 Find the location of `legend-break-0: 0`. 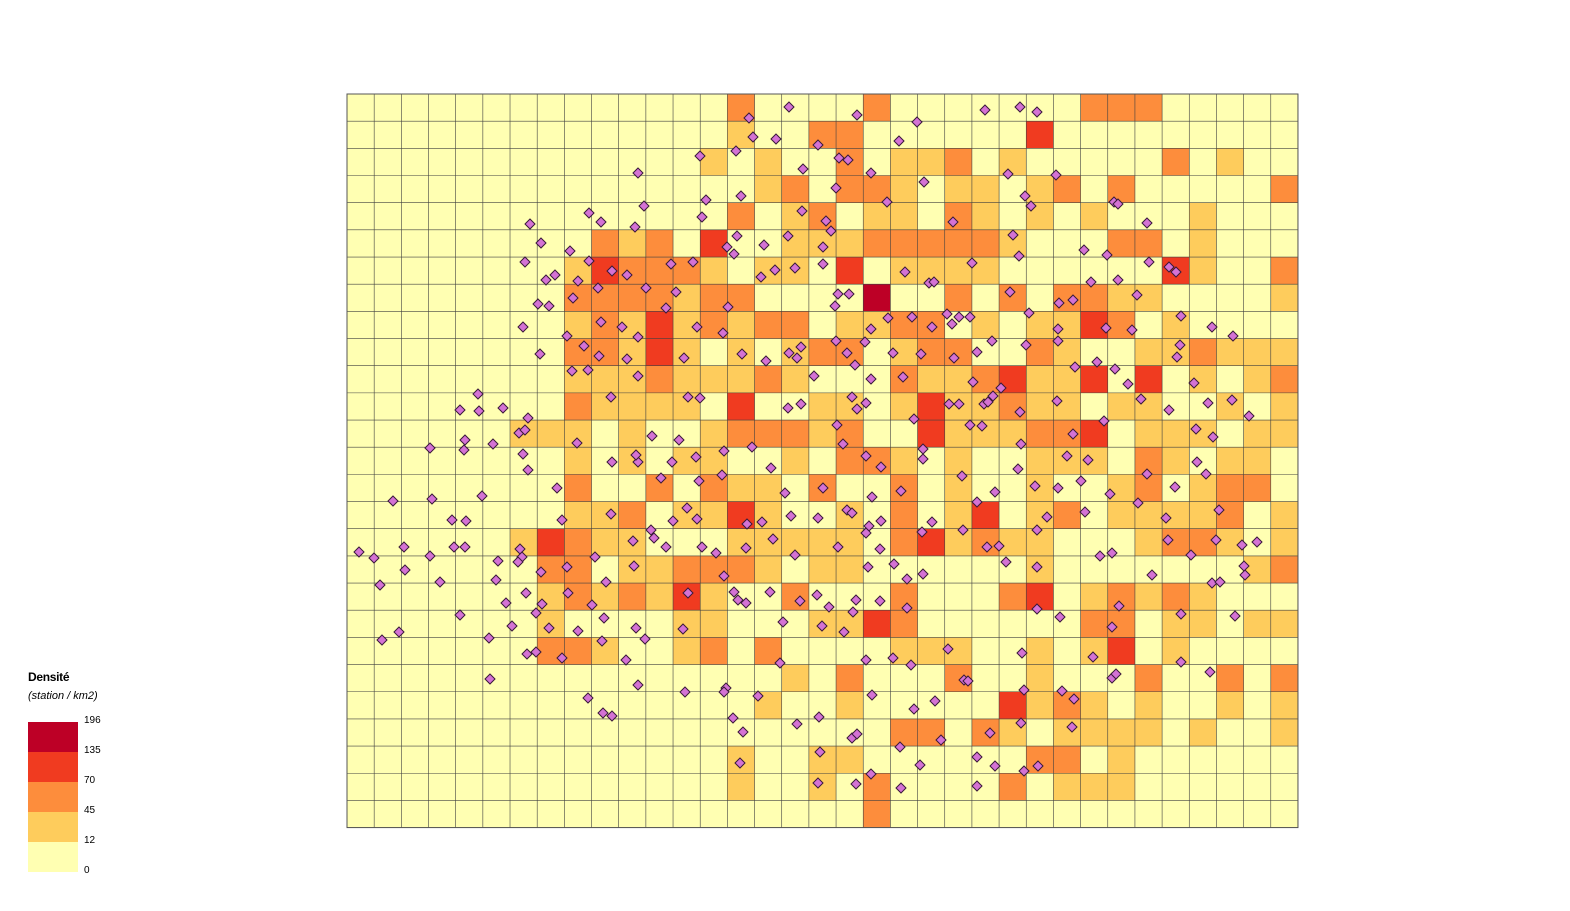

legend-break-0: 0 is located at coordinates (87, 870).